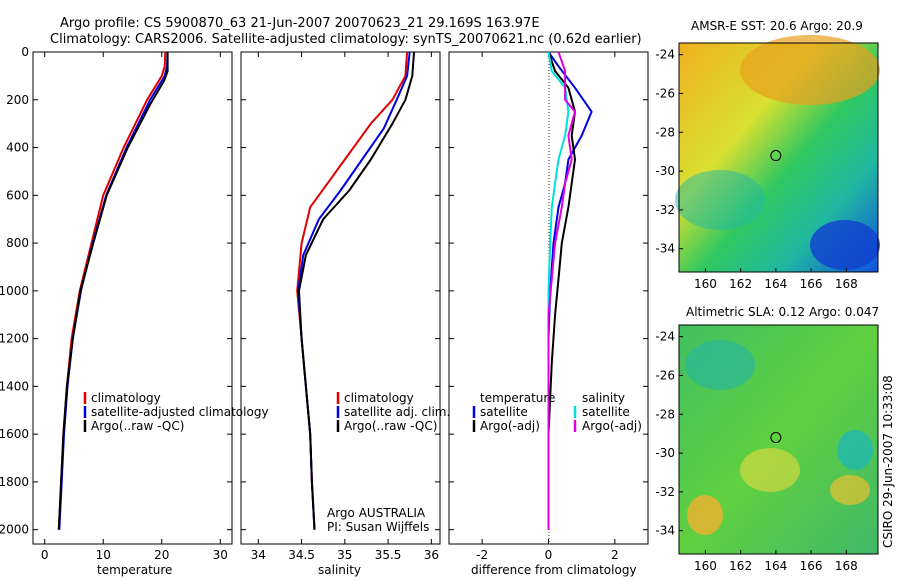 This screenshot has width=900, height=580. I want to click on salinity-xlabel: salinity, so click(339, 570).